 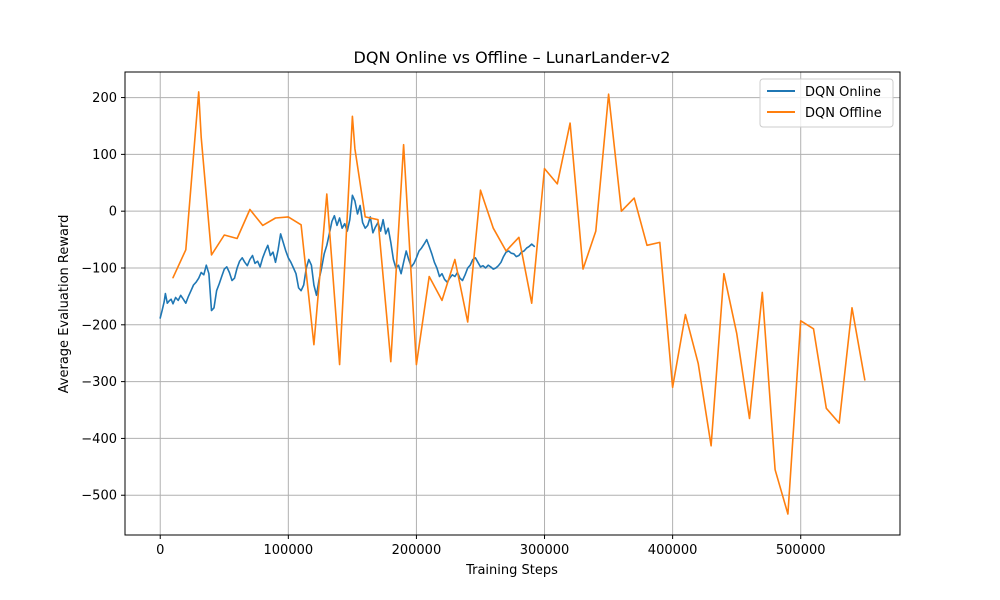 What do you see at coordinates (826, 103) in the screenshot?
I see `legend: DQN Online DQN Offline` at bounding box center [826, 103].